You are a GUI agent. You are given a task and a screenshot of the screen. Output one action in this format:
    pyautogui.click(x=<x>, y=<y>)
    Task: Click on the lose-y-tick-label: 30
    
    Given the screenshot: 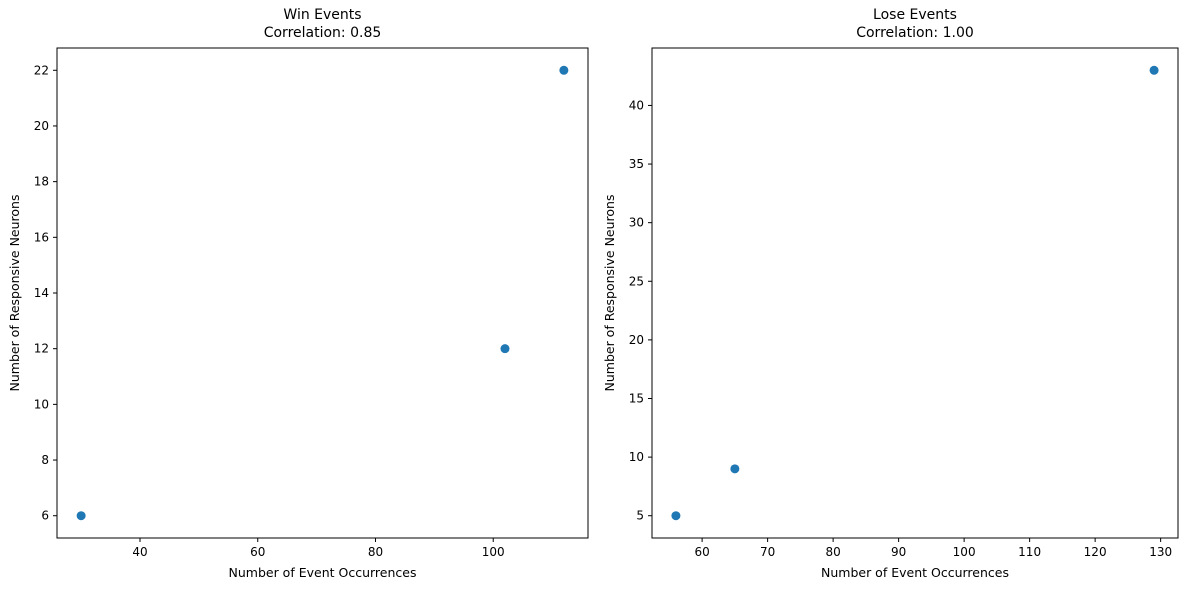 What is the action you would take?
    pyautogui.click(x=636, y=223)
    